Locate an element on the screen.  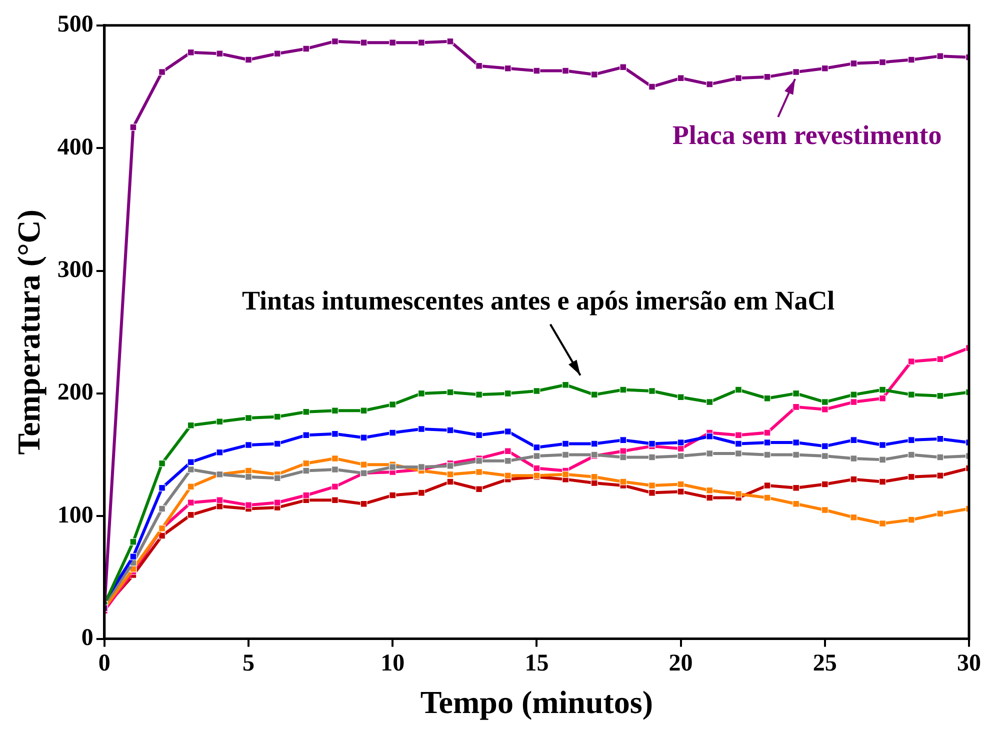
x-tick-label: 25 is located at coordinates (824, 663).